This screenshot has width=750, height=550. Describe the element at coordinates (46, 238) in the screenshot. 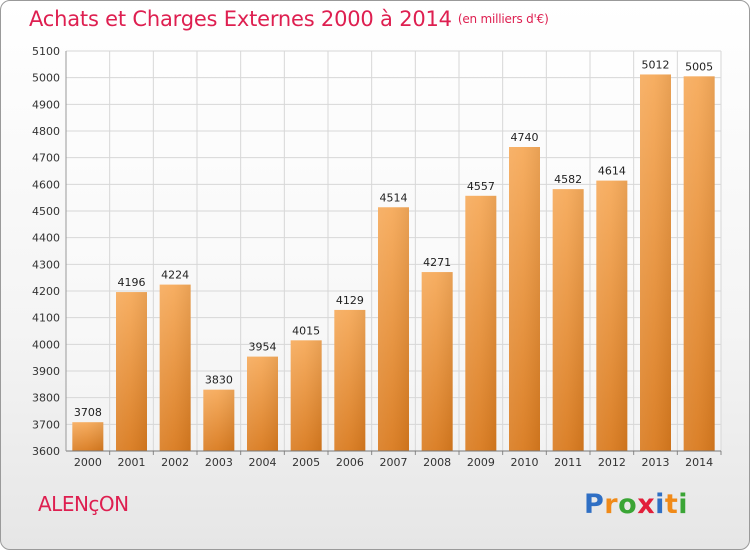

I see `y-tick-label: 4400` at that location.